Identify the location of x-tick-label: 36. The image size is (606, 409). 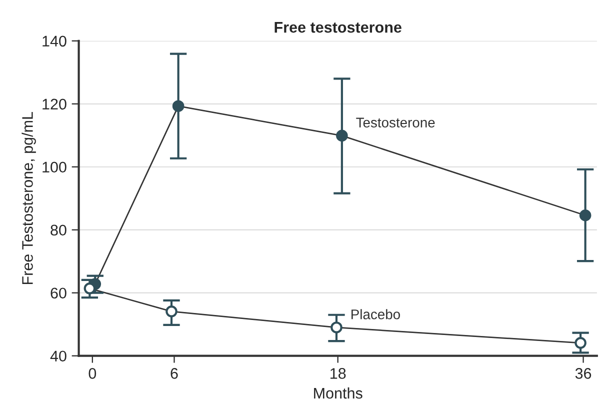
(583, 373).